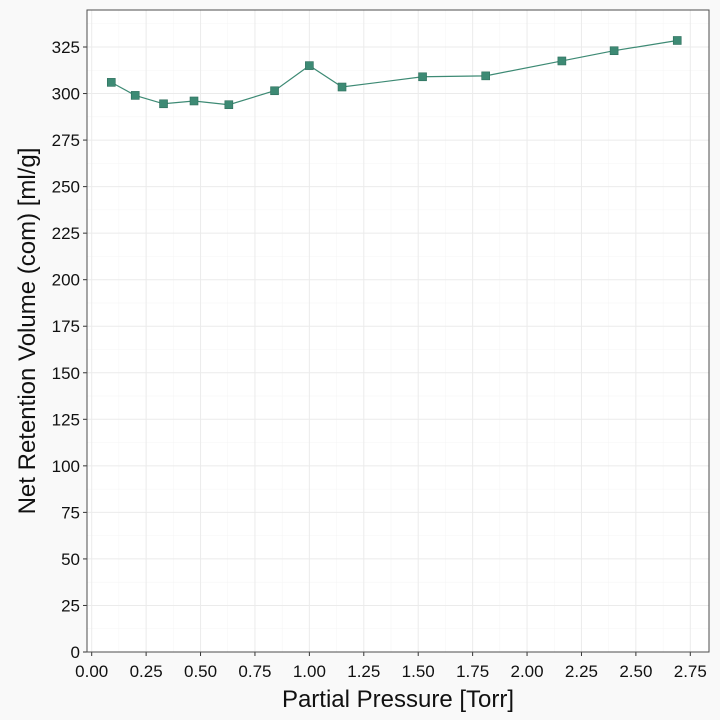  Describe the element at coordinates (398, 699) in the screenshot. I see `x-axis-title: Partial Pressure [Torr]` at that location.